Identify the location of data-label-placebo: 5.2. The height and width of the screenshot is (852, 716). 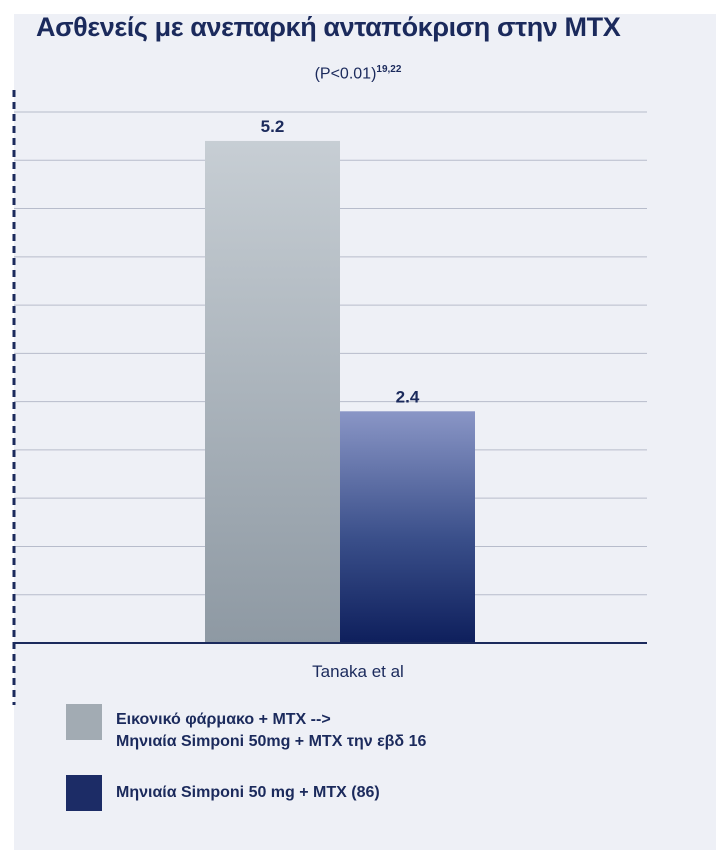
(273, 126).